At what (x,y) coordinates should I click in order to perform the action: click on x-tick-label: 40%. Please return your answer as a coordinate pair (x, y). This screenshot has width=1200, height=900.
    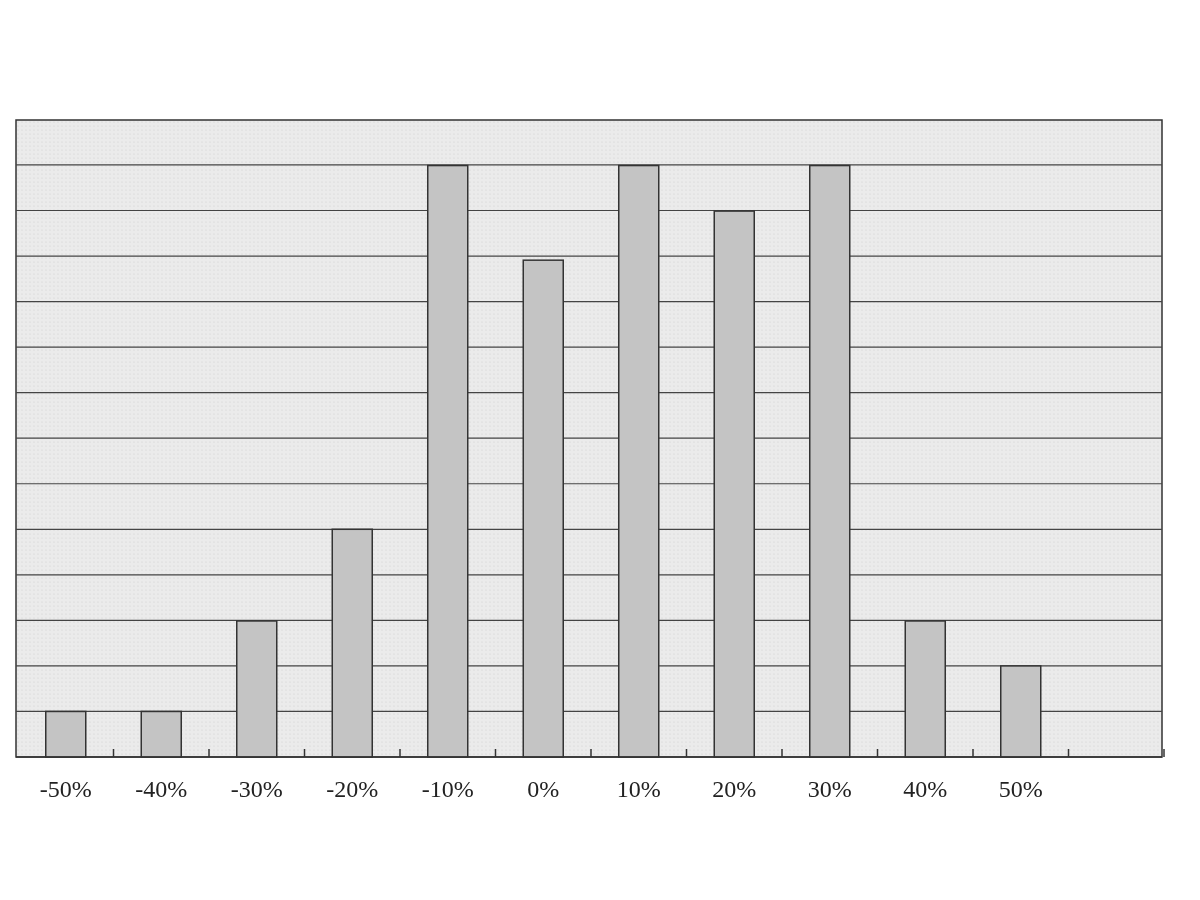
    Looking at the image, I should click on (925, 789).